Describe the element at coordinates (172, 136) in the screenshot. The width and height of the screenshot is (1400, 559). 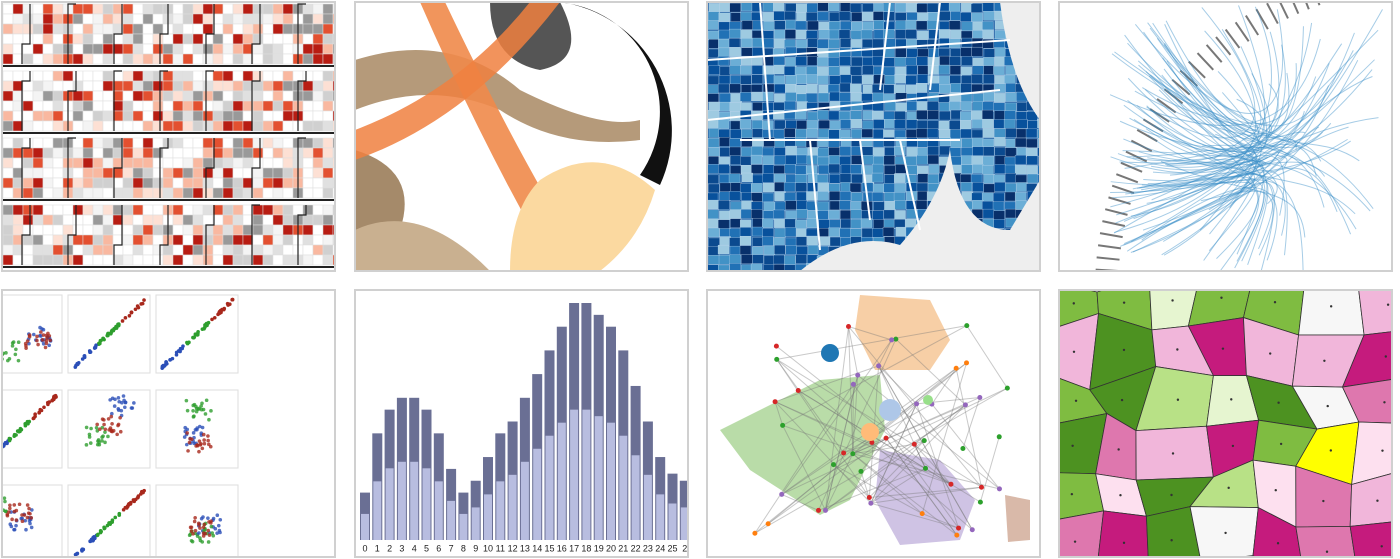
I see `calendar-thumbnail` at that location.